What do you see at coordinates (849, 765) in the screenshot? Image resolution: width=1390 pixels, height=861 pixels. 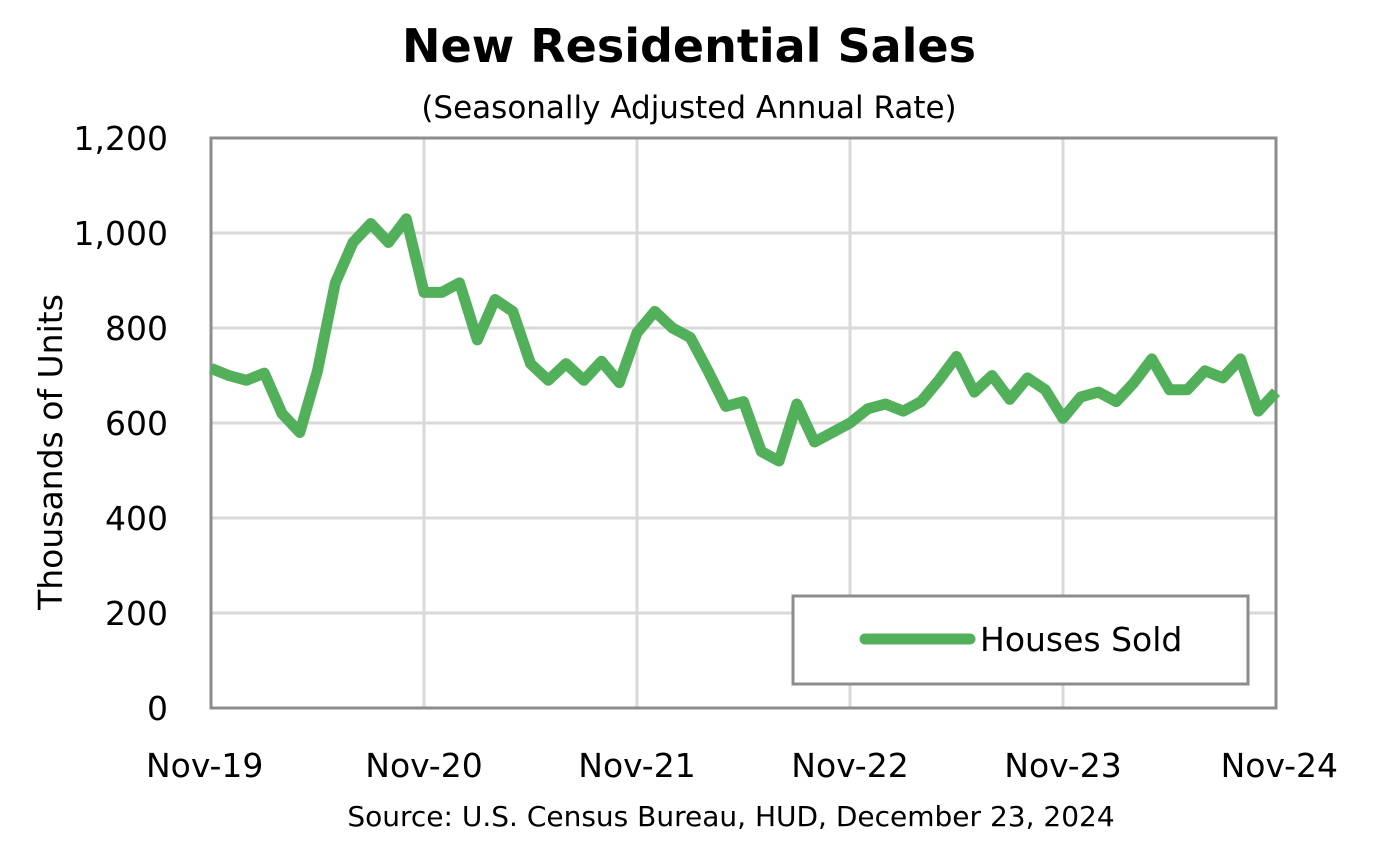 I see `x-tick-label-3: Nov-22` at bounding box center [849, 765].